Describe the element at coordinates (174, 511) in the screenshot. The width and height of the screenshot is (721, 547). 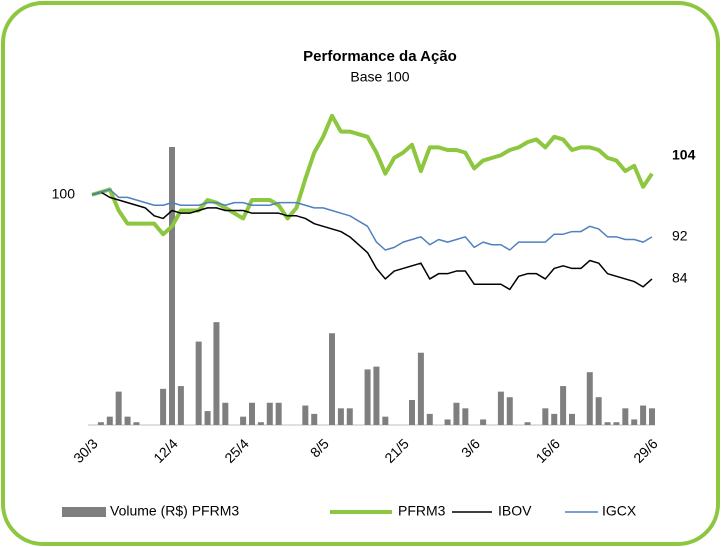
I see `legend-label: Volume (R$) PFRM3` at that location.